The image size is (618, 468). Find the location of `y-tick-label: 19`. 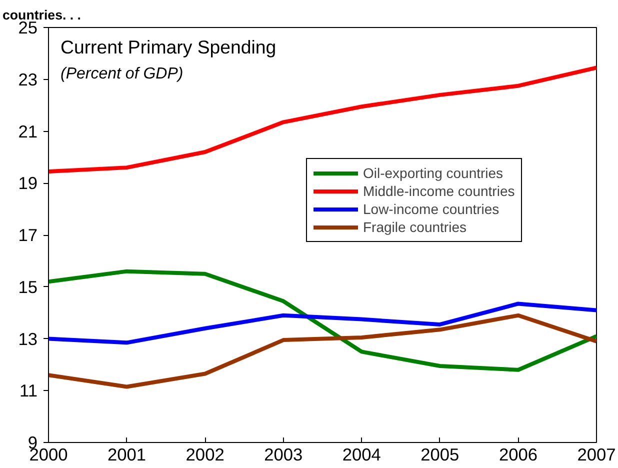

y-tick-label: 19 is located at coordinates (28, 183).